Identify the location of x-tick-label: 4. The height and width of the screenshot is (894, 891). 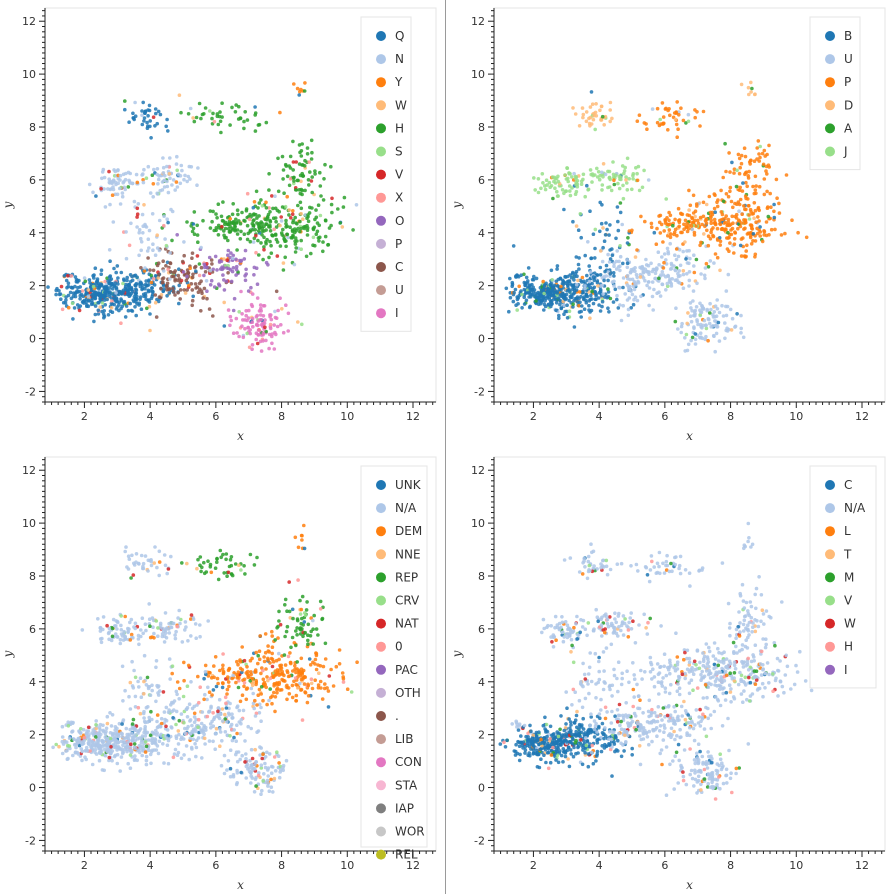
(150, 865).